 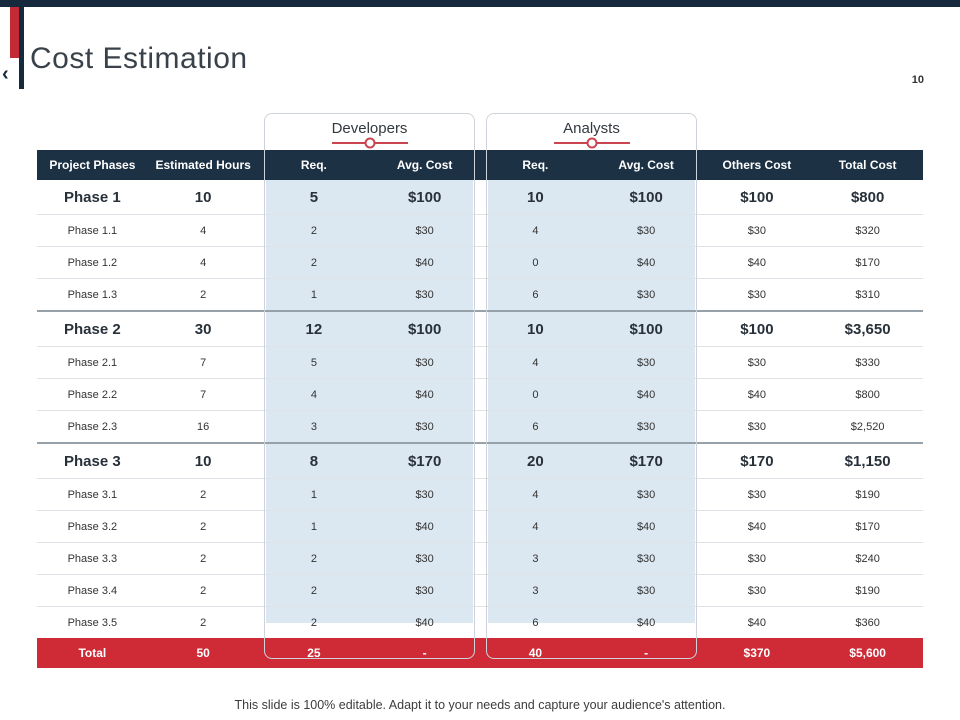 I want to click on back-chevron-icon: ‹, so click(x=5, y=74).